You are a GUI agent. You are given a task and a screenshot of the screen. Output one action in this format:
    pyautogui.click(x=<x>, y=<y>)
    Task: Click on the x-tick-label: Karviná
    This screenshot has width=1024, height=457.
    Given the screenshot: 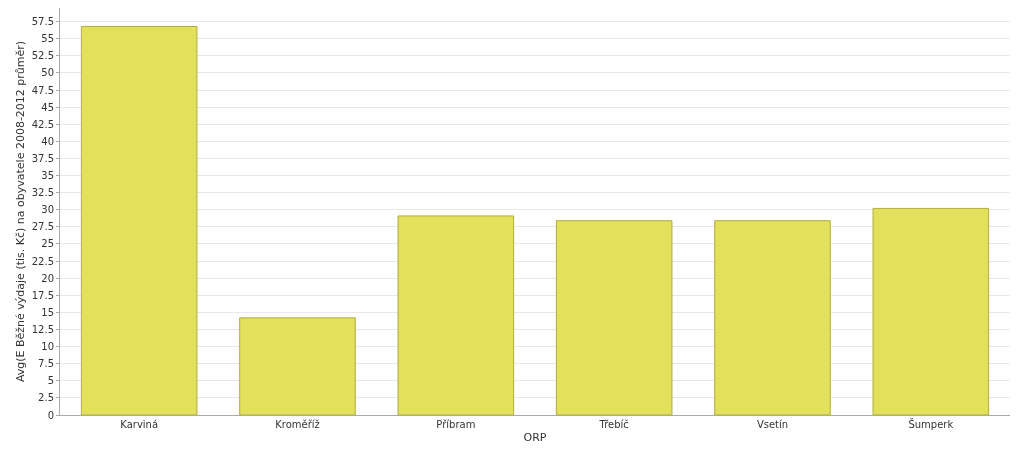 What is the action you would take?
    pyautogui.click(x=139, y=424)
    